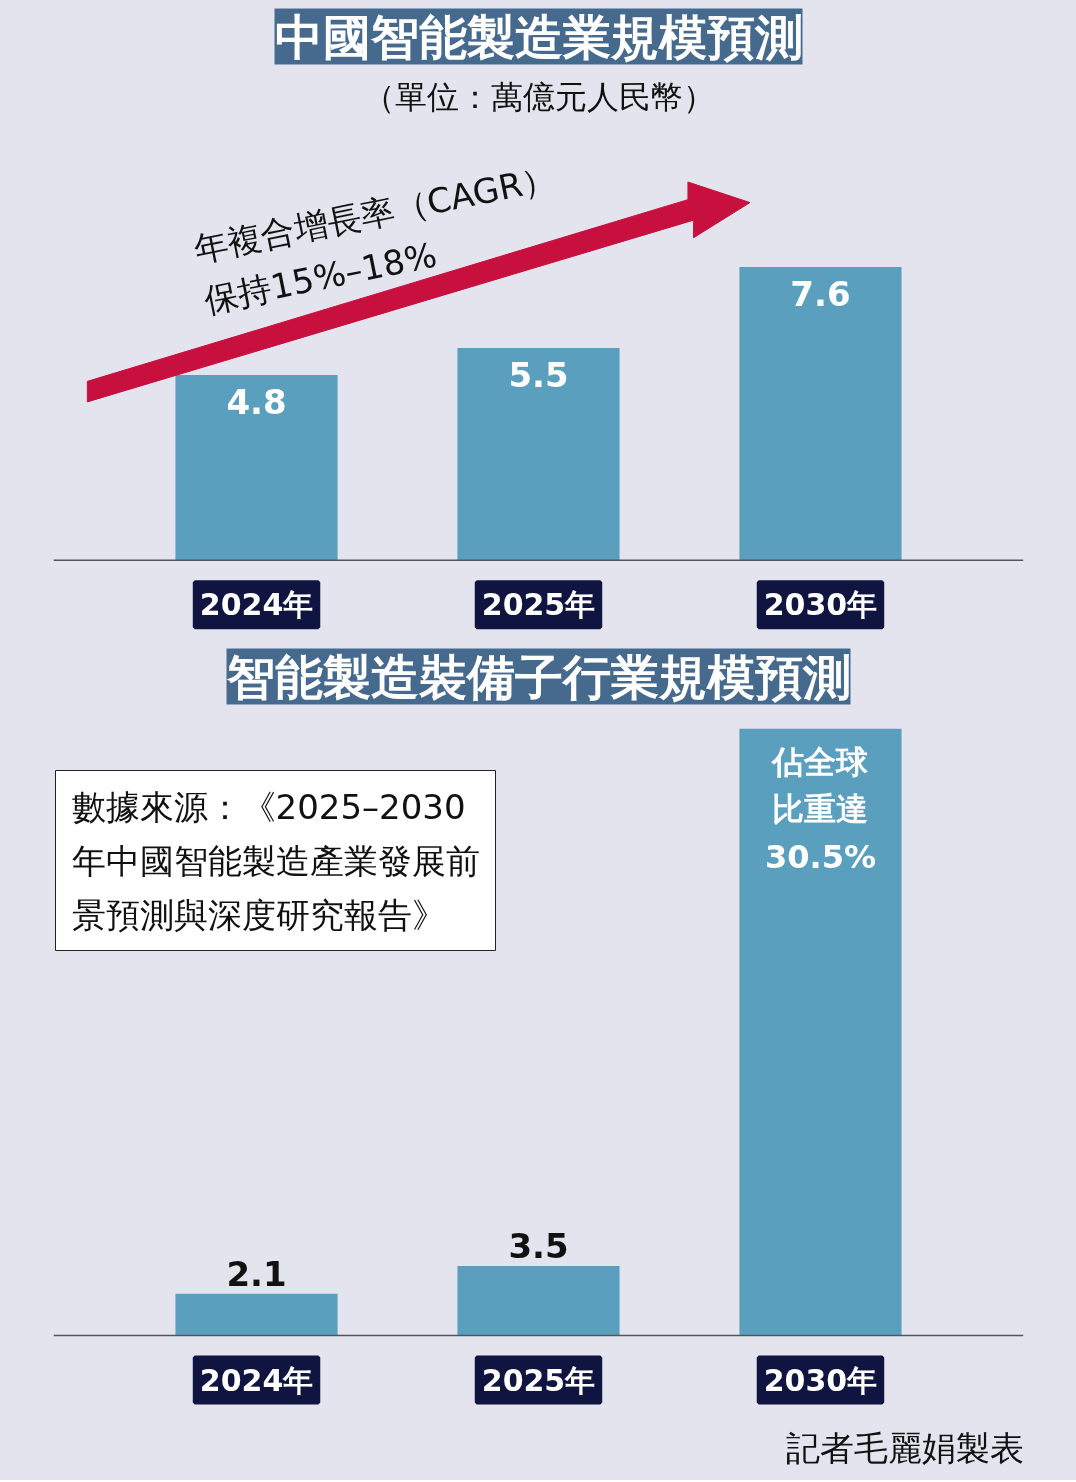 The height and width of the screenshot is (1482, 1076). What do you see at coordinates (904, 1447) in the screenshot?
I see `text: 記者毛麗娟製表` at bounding box center [904, 1447].